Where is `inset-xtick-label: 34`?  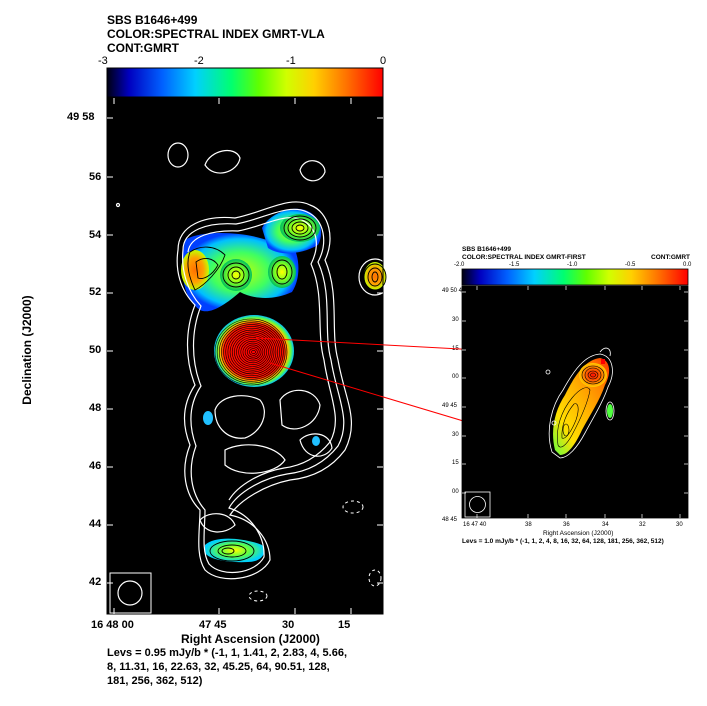 inset-xtick-label: 34 is located at coordinates (605, 525).